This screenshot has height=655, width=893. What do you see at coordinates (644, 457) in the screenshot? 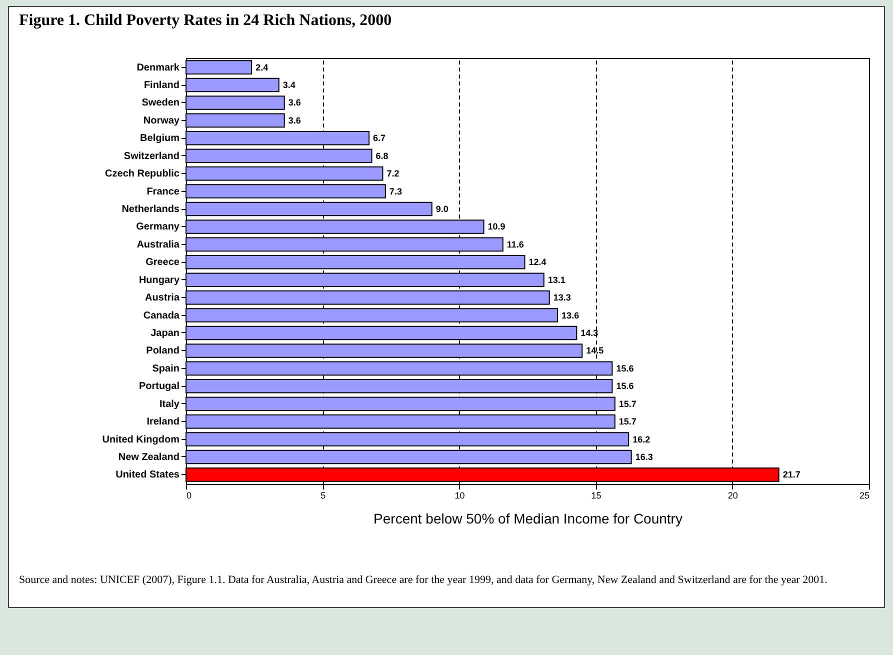
I see `data-label: 16.3` at bounding box center [644, 457].